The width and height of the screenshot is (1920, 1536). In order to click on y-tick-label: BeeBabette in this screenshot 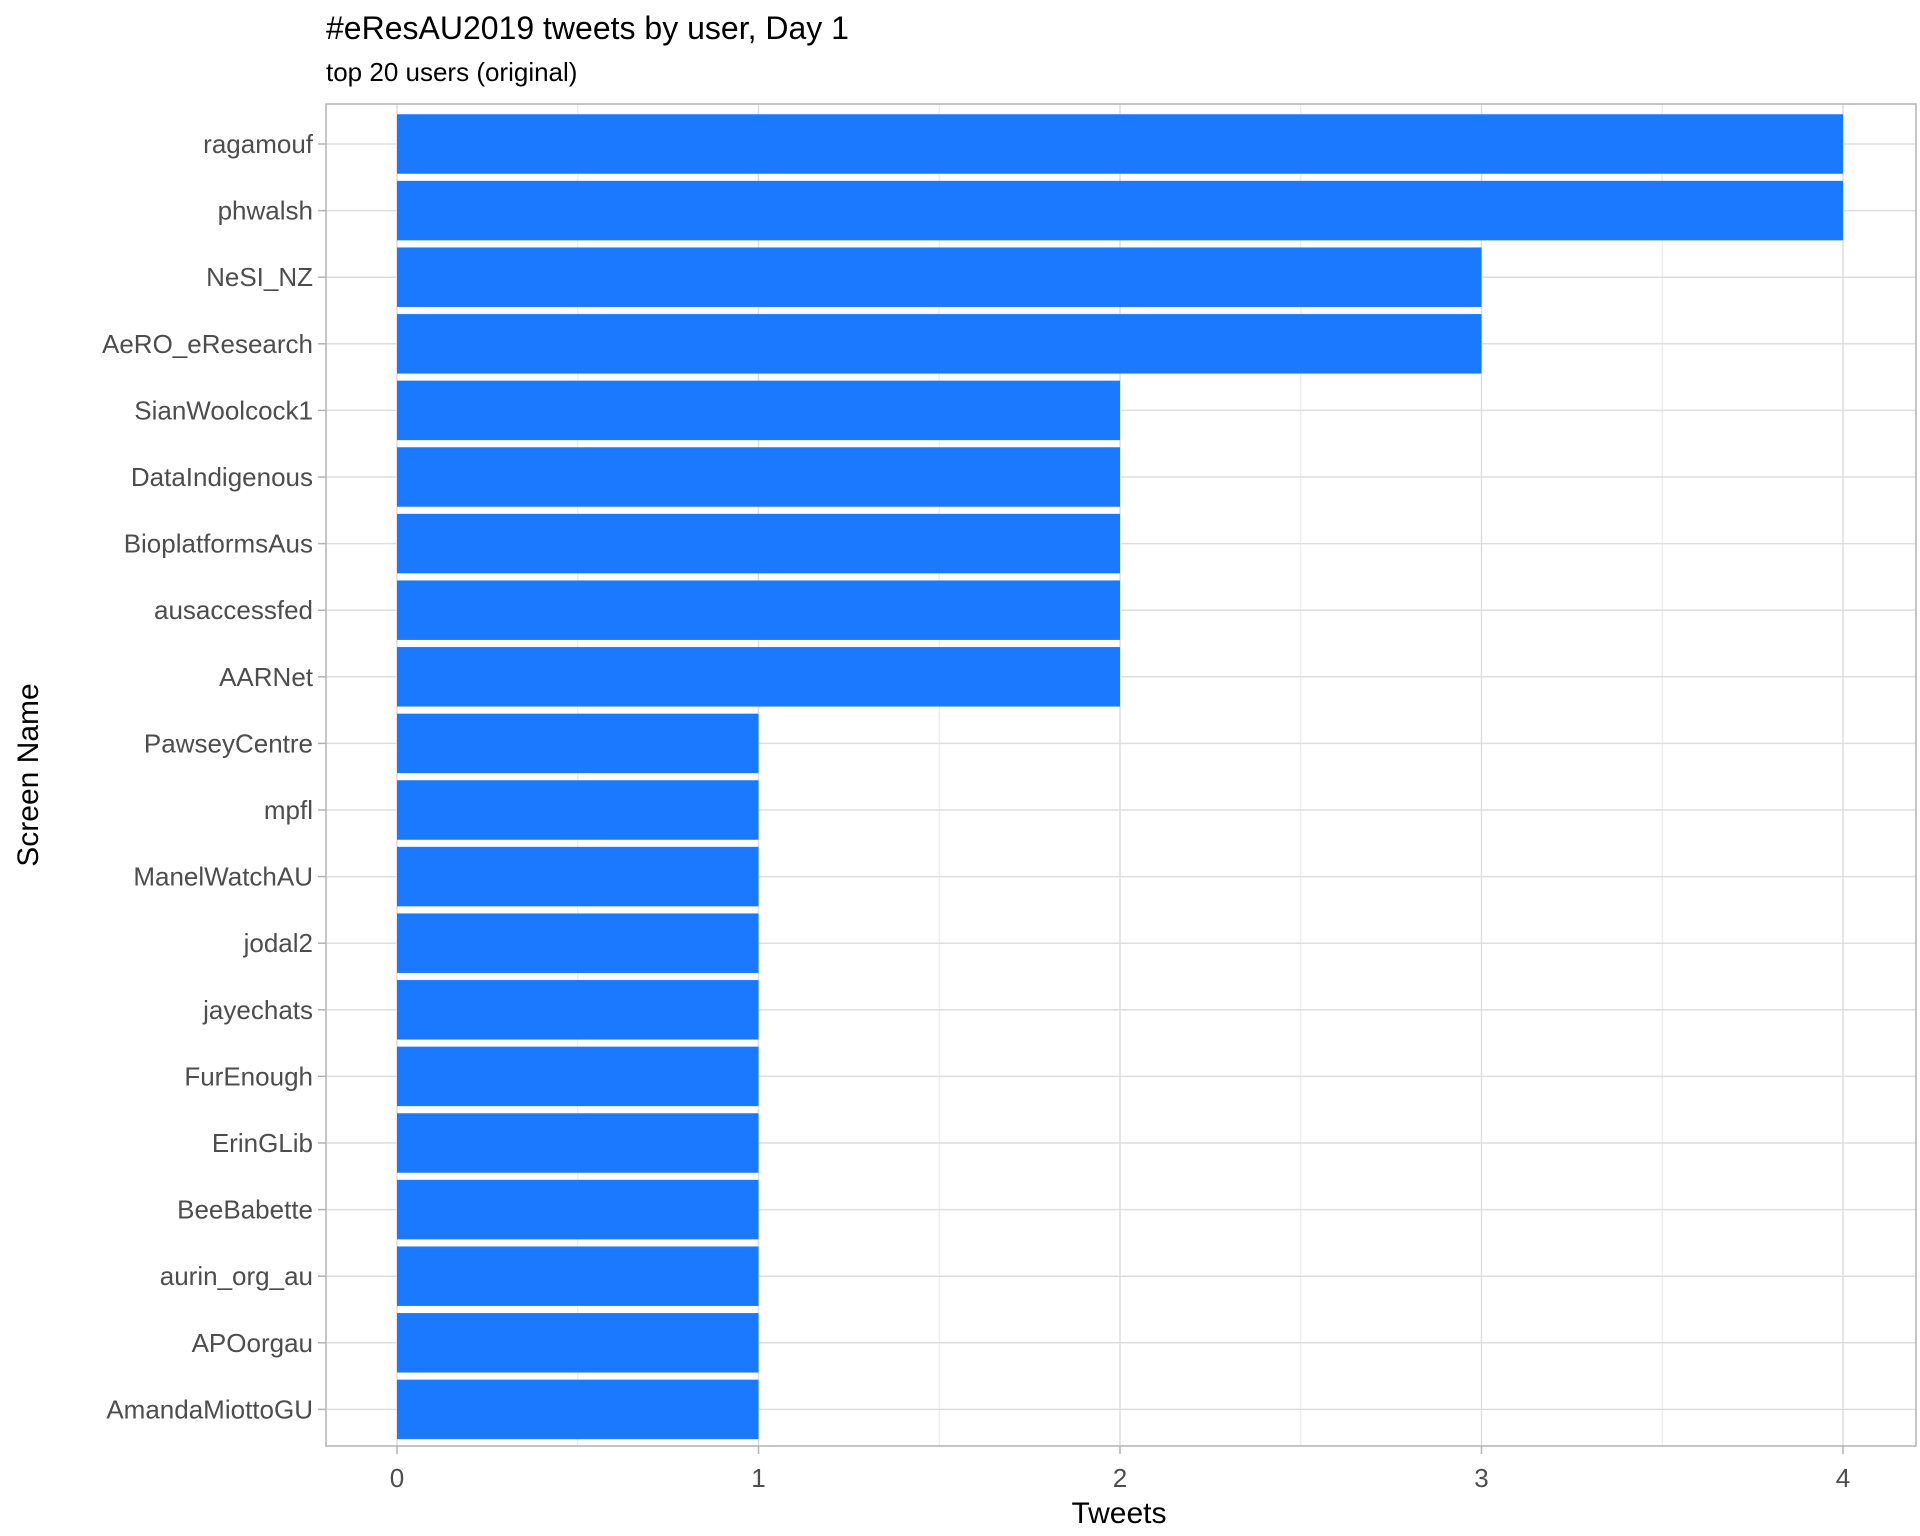, I will do `click(245, 1210)`.